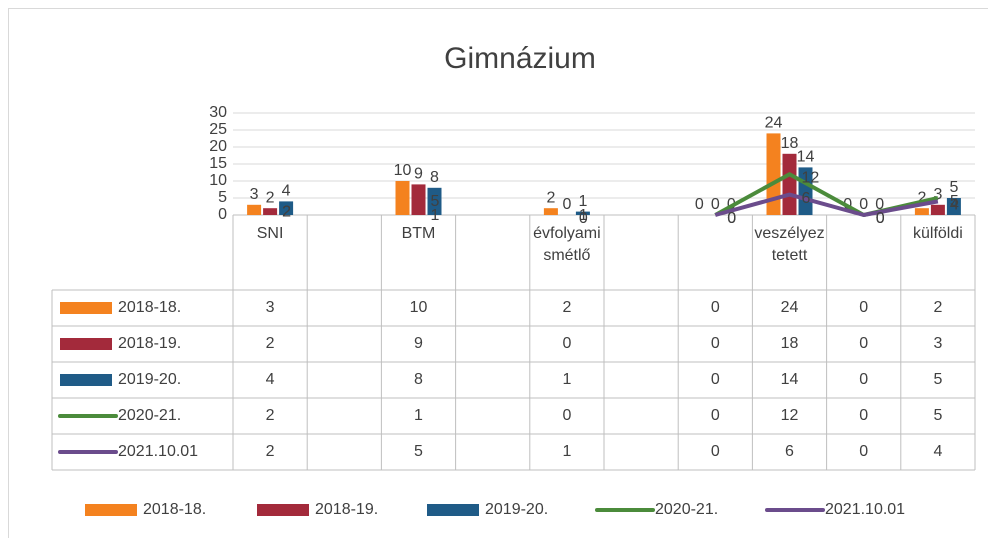 Image resolution: width=988 pixels, height=538 pixels. What do you see at coordinates (790, 307) in the screenshot?
I see `table-cell: 24` at bounding box center [790, 307].